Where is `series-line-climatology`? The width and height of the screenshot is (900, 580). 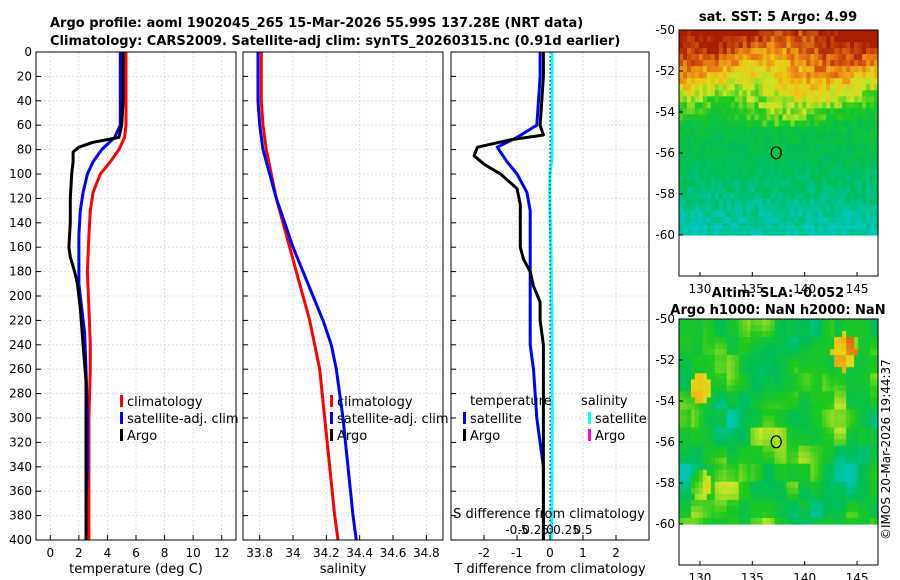 series-line-climatology is located at coordinates (299, 296).